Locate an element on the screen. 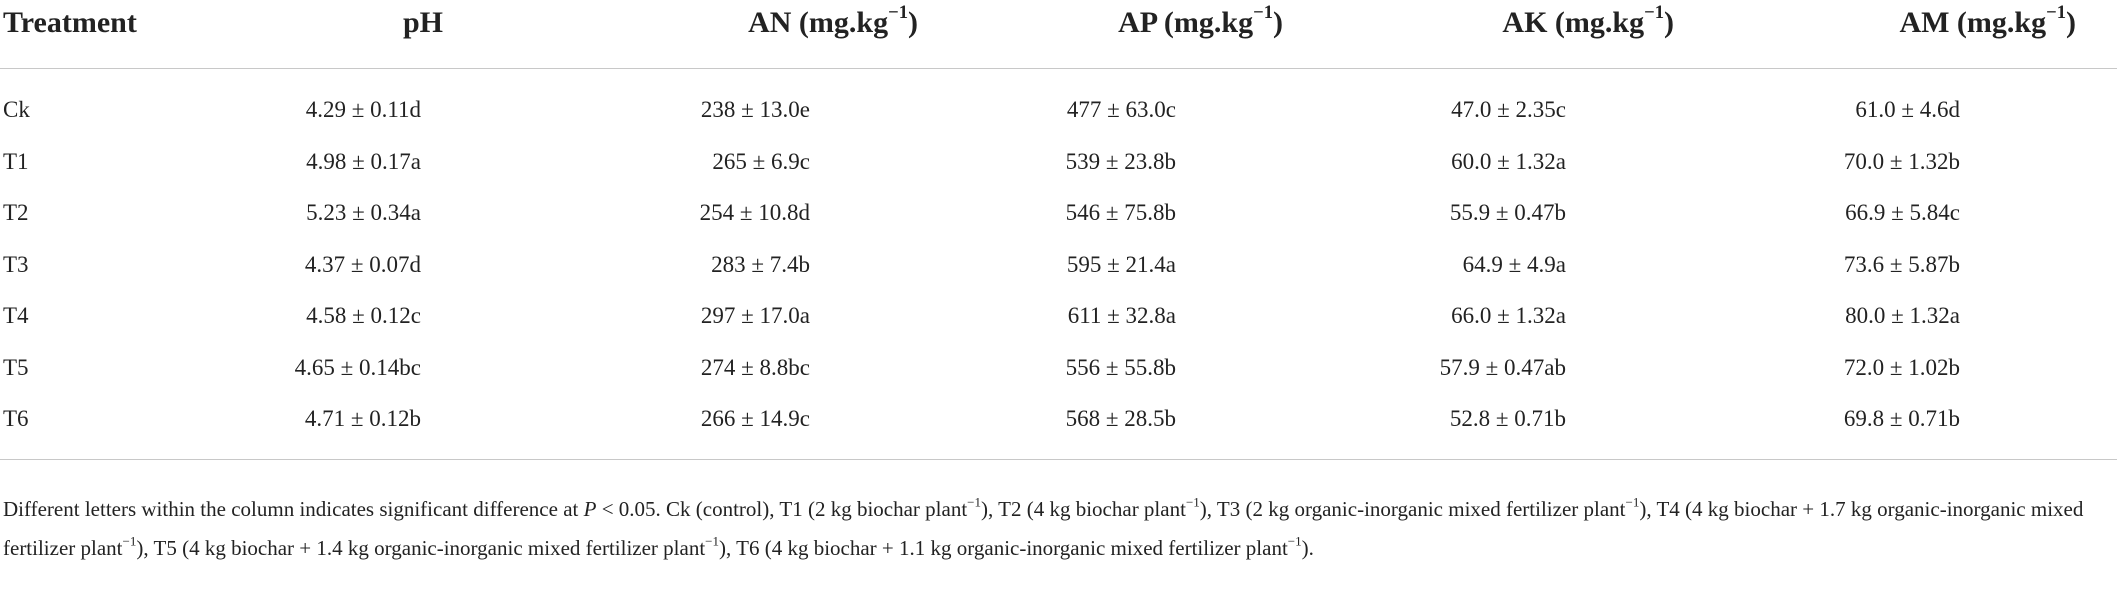  text: AK (mg.kg is located at coordinates (1573, 22).